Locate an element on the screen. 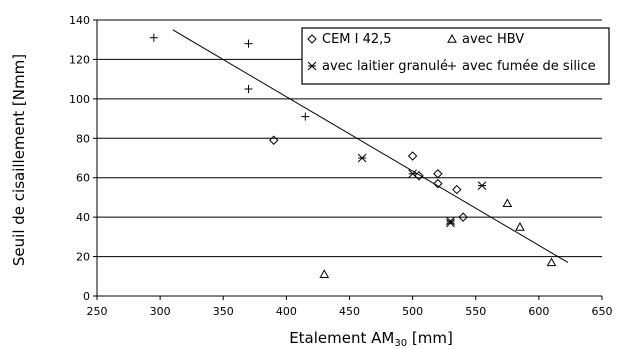 This screenshot has width=626, height=349. legend-marker-triangle is located at coordinates (452, 38).